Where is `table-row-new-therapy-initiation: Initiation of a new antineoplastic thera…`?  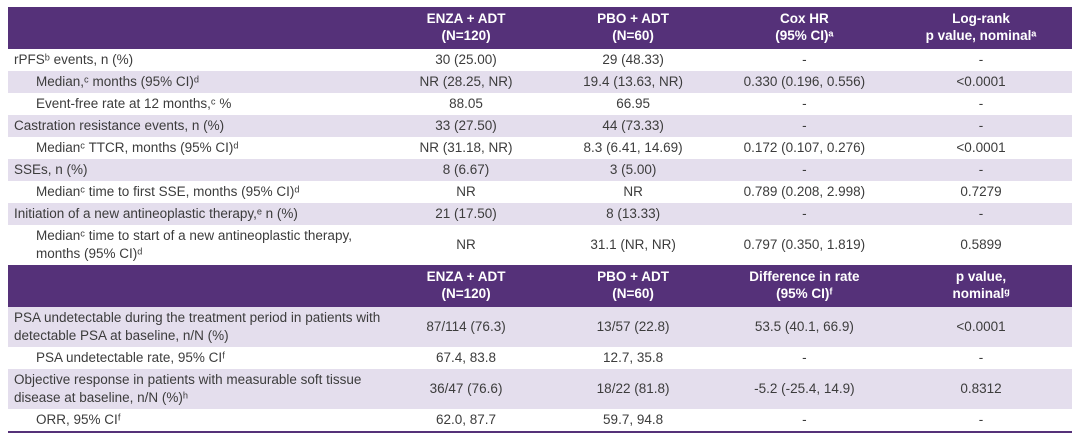
table-row-new-therapy-initiation: Initiation of a new antineoplastic thera… is located at coordinates (540, 213).